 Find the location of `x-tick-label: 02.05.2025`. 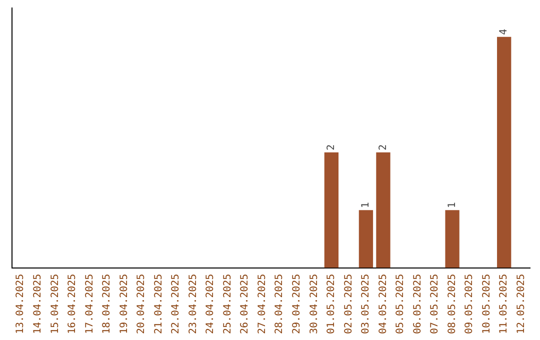

x-tick-label: 02.05.2025 is located at coordinates (348, 304).